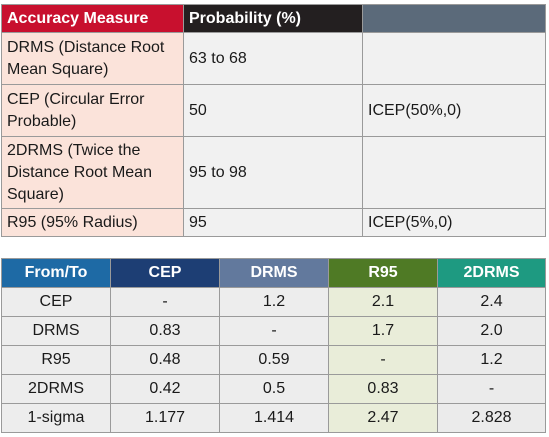 The image size is (549, 437). I want to click on value-cell: 0.48, so click(165, 360).